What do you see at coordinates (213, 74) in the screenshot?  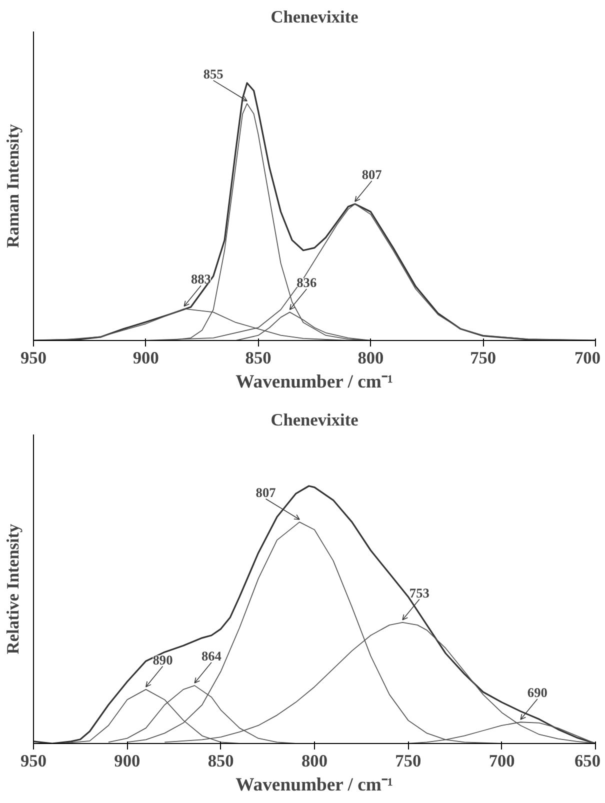 I see `annotation: 855` at bounding box center [213, 74].